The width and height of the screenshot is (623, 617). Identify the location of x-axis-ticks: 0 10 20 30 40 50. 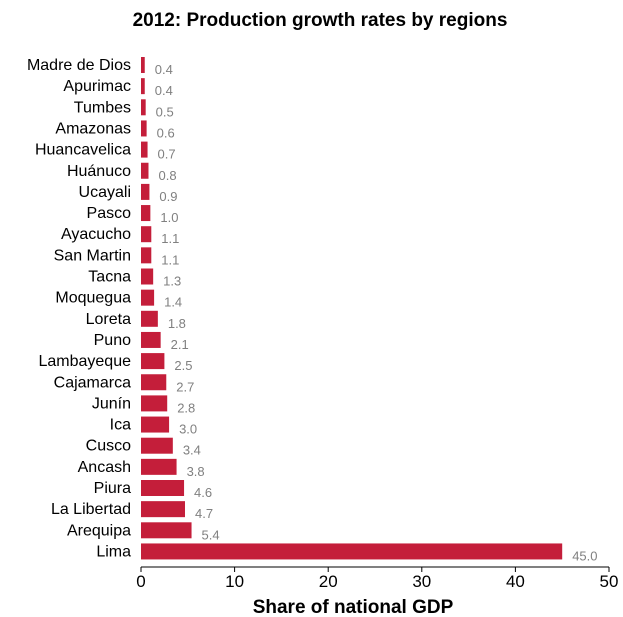
(377, 579).